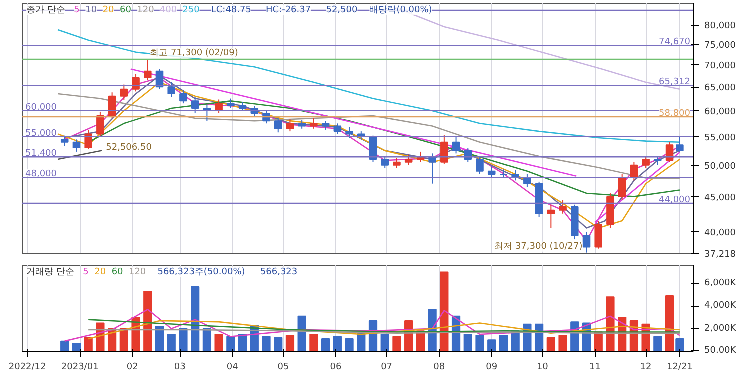  Describe the element at coordinates (42, 133) in the screenshot. I see `ref-line-label: 55,000` at that location.